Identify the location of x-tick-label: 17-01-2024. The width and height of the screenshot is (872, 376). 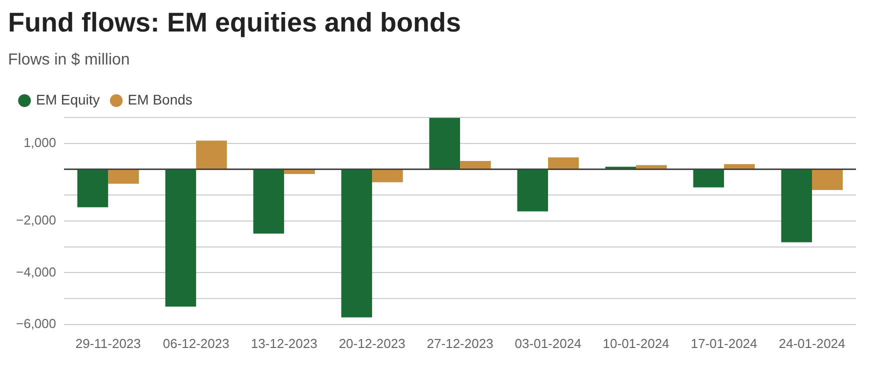
(724, 343).